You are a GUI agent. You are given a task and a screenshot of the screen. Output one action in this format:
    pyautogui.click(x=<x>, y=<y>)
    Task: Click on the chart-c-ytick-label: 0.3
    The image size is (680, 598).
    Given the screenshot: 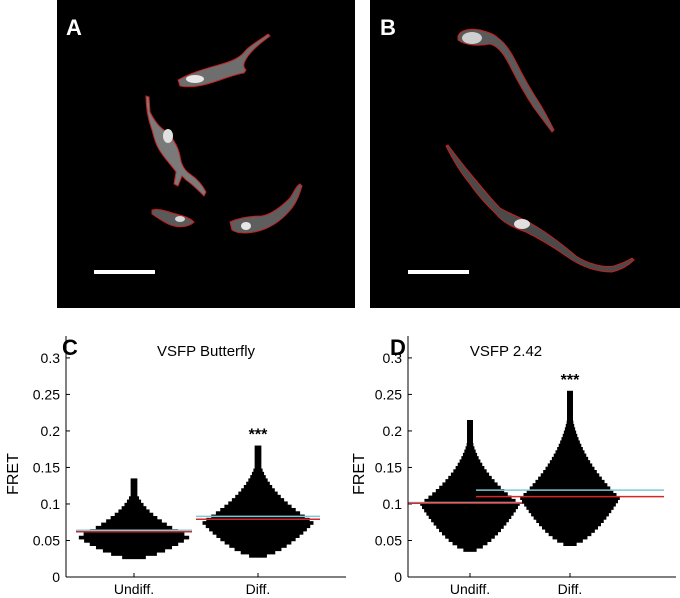 What is the action you would take?
    pyautogui.click(x=51, y=358)
    